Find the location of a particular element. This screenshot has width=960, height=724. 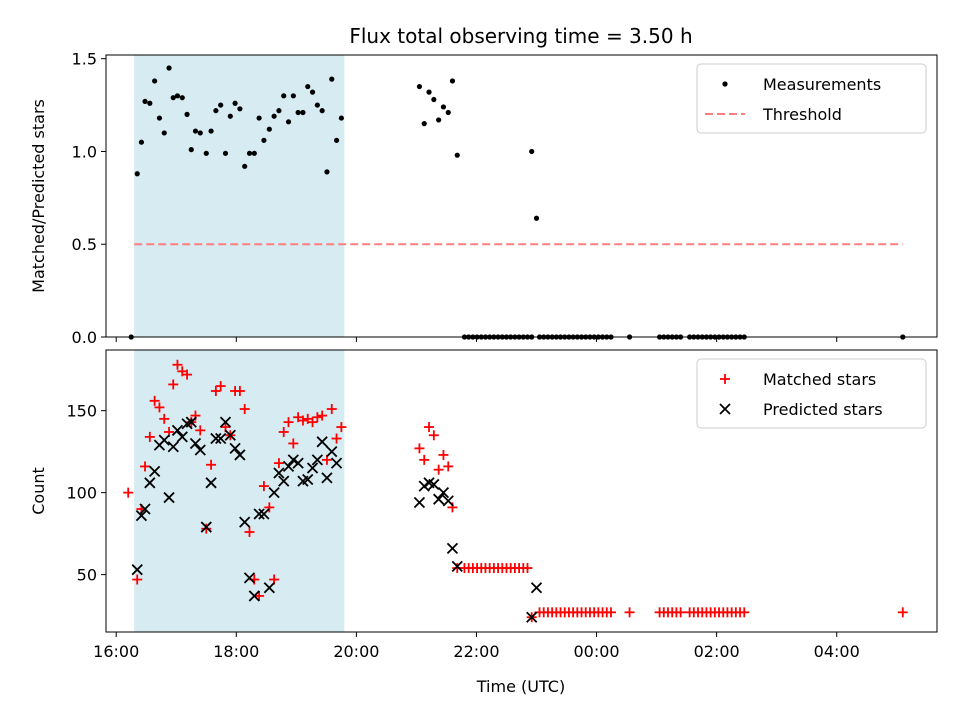

legend-0: Measurements Threshold is located at coordinates (811, 98).